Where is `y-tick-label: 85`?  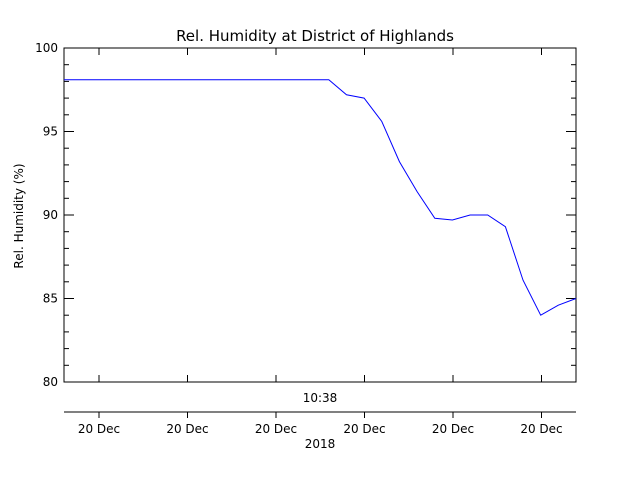
y-tick-label: 85 is located at coordinates (50, 299).